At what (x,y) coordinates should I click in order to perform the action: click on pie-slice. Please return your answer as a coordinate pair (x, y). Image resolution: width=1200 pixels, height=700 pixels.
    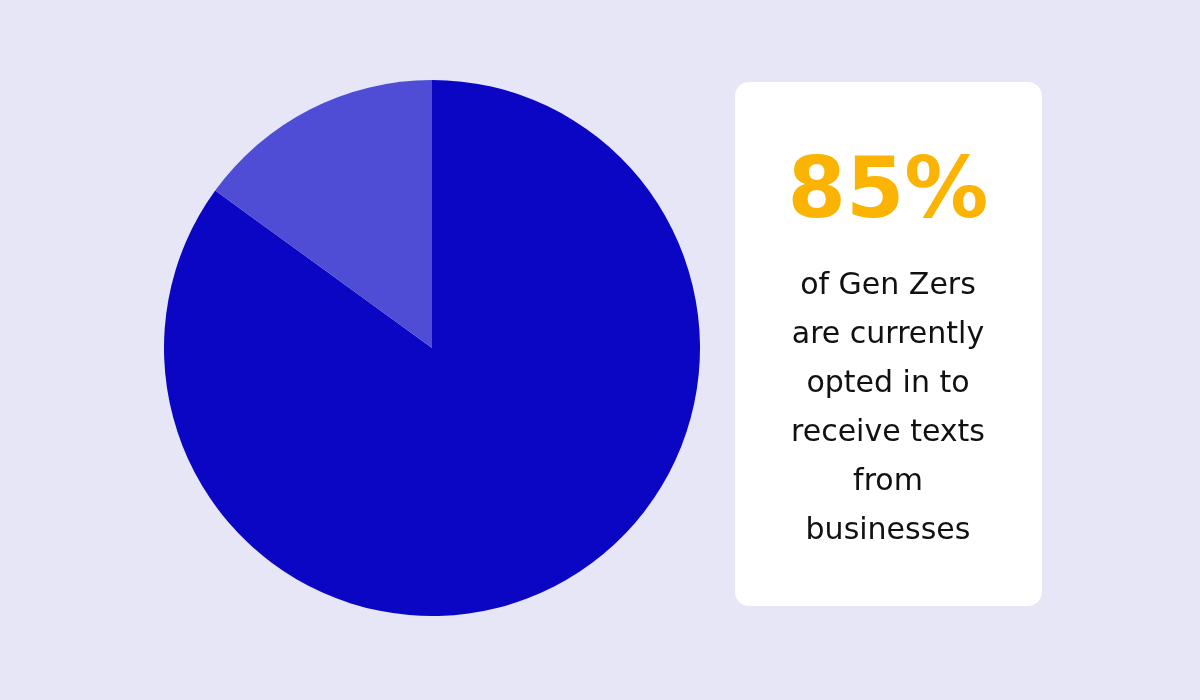
    Looking at the image, I should click on (323, 214).